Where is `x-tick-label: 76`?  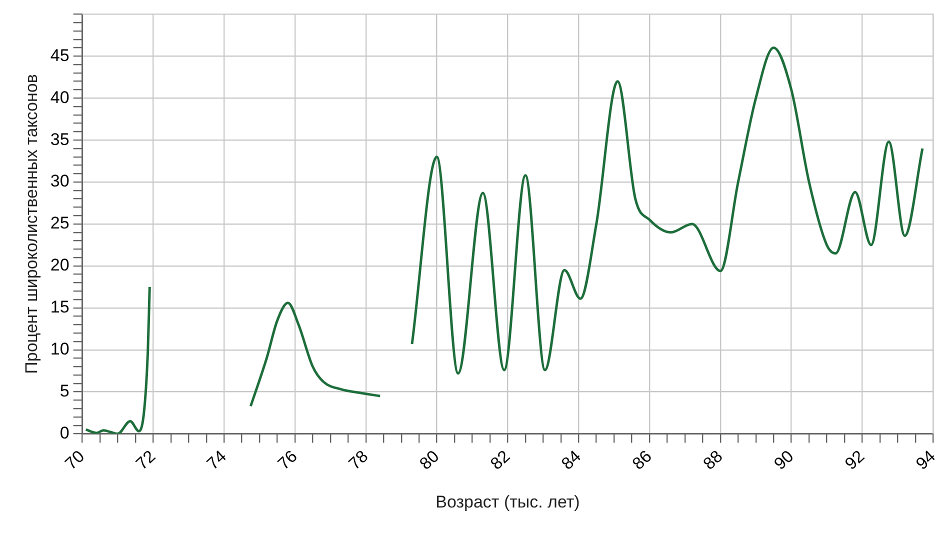 x-tick-label: 76 is located at coordinates (287, 460).